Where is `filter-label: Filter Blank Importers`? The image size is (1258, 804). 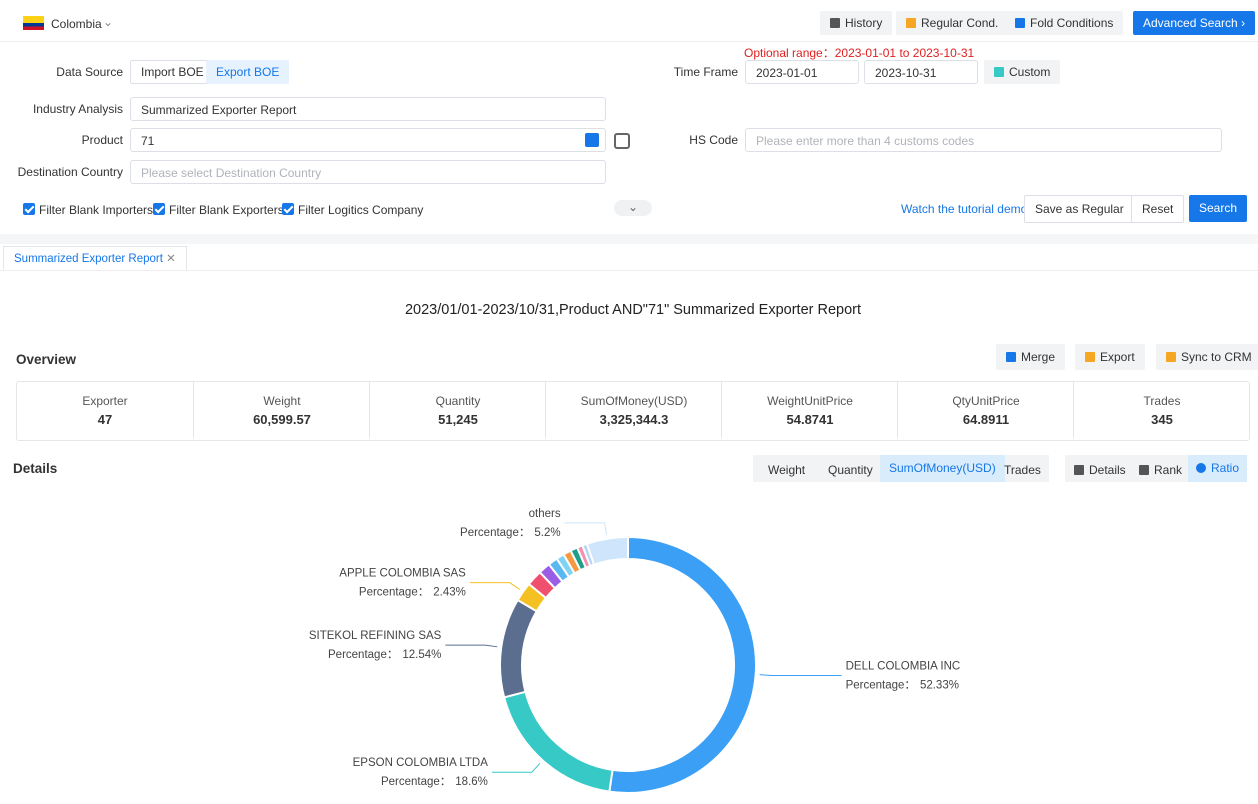
filter-label: Filter Blank Importers is located at coordinates (96, 210).